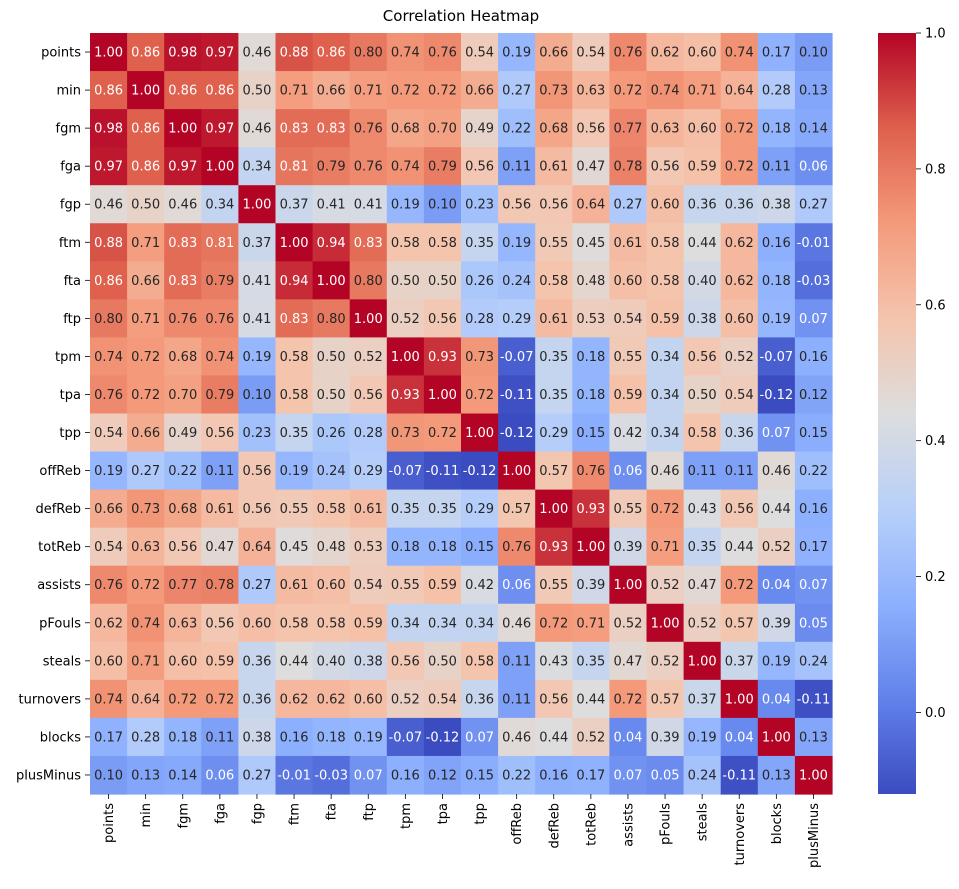  I want to click on heatmap-cell-label: 0.29, so click(368, 471).